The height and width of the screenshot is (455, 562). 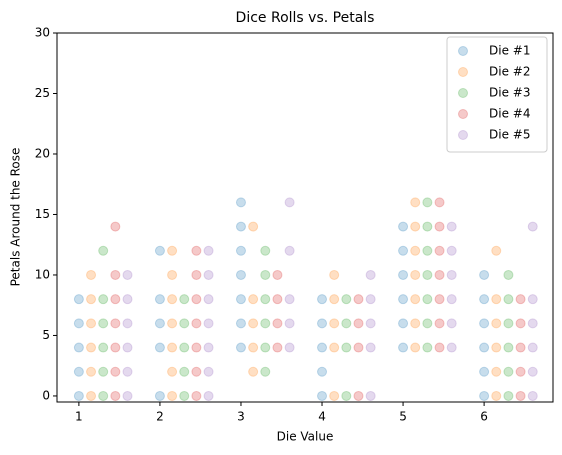 What do you see at coordinates (42, 214) in the screenshot?
I see `y-tick-label: 15` at bounding box center [42, 214].